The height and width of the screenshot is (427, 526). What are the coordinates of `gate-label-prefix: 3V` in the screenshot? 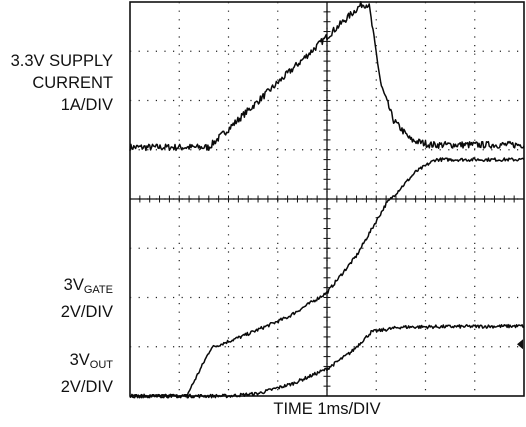 It's located at (73, 285).